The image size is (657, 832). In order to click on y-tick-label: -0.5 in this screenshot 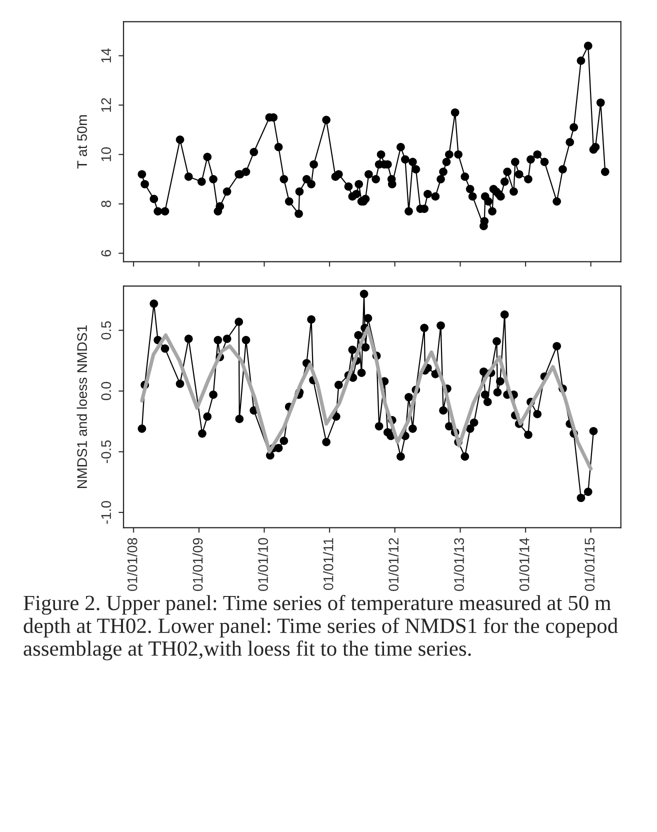, I will do `click(106, 452)`.